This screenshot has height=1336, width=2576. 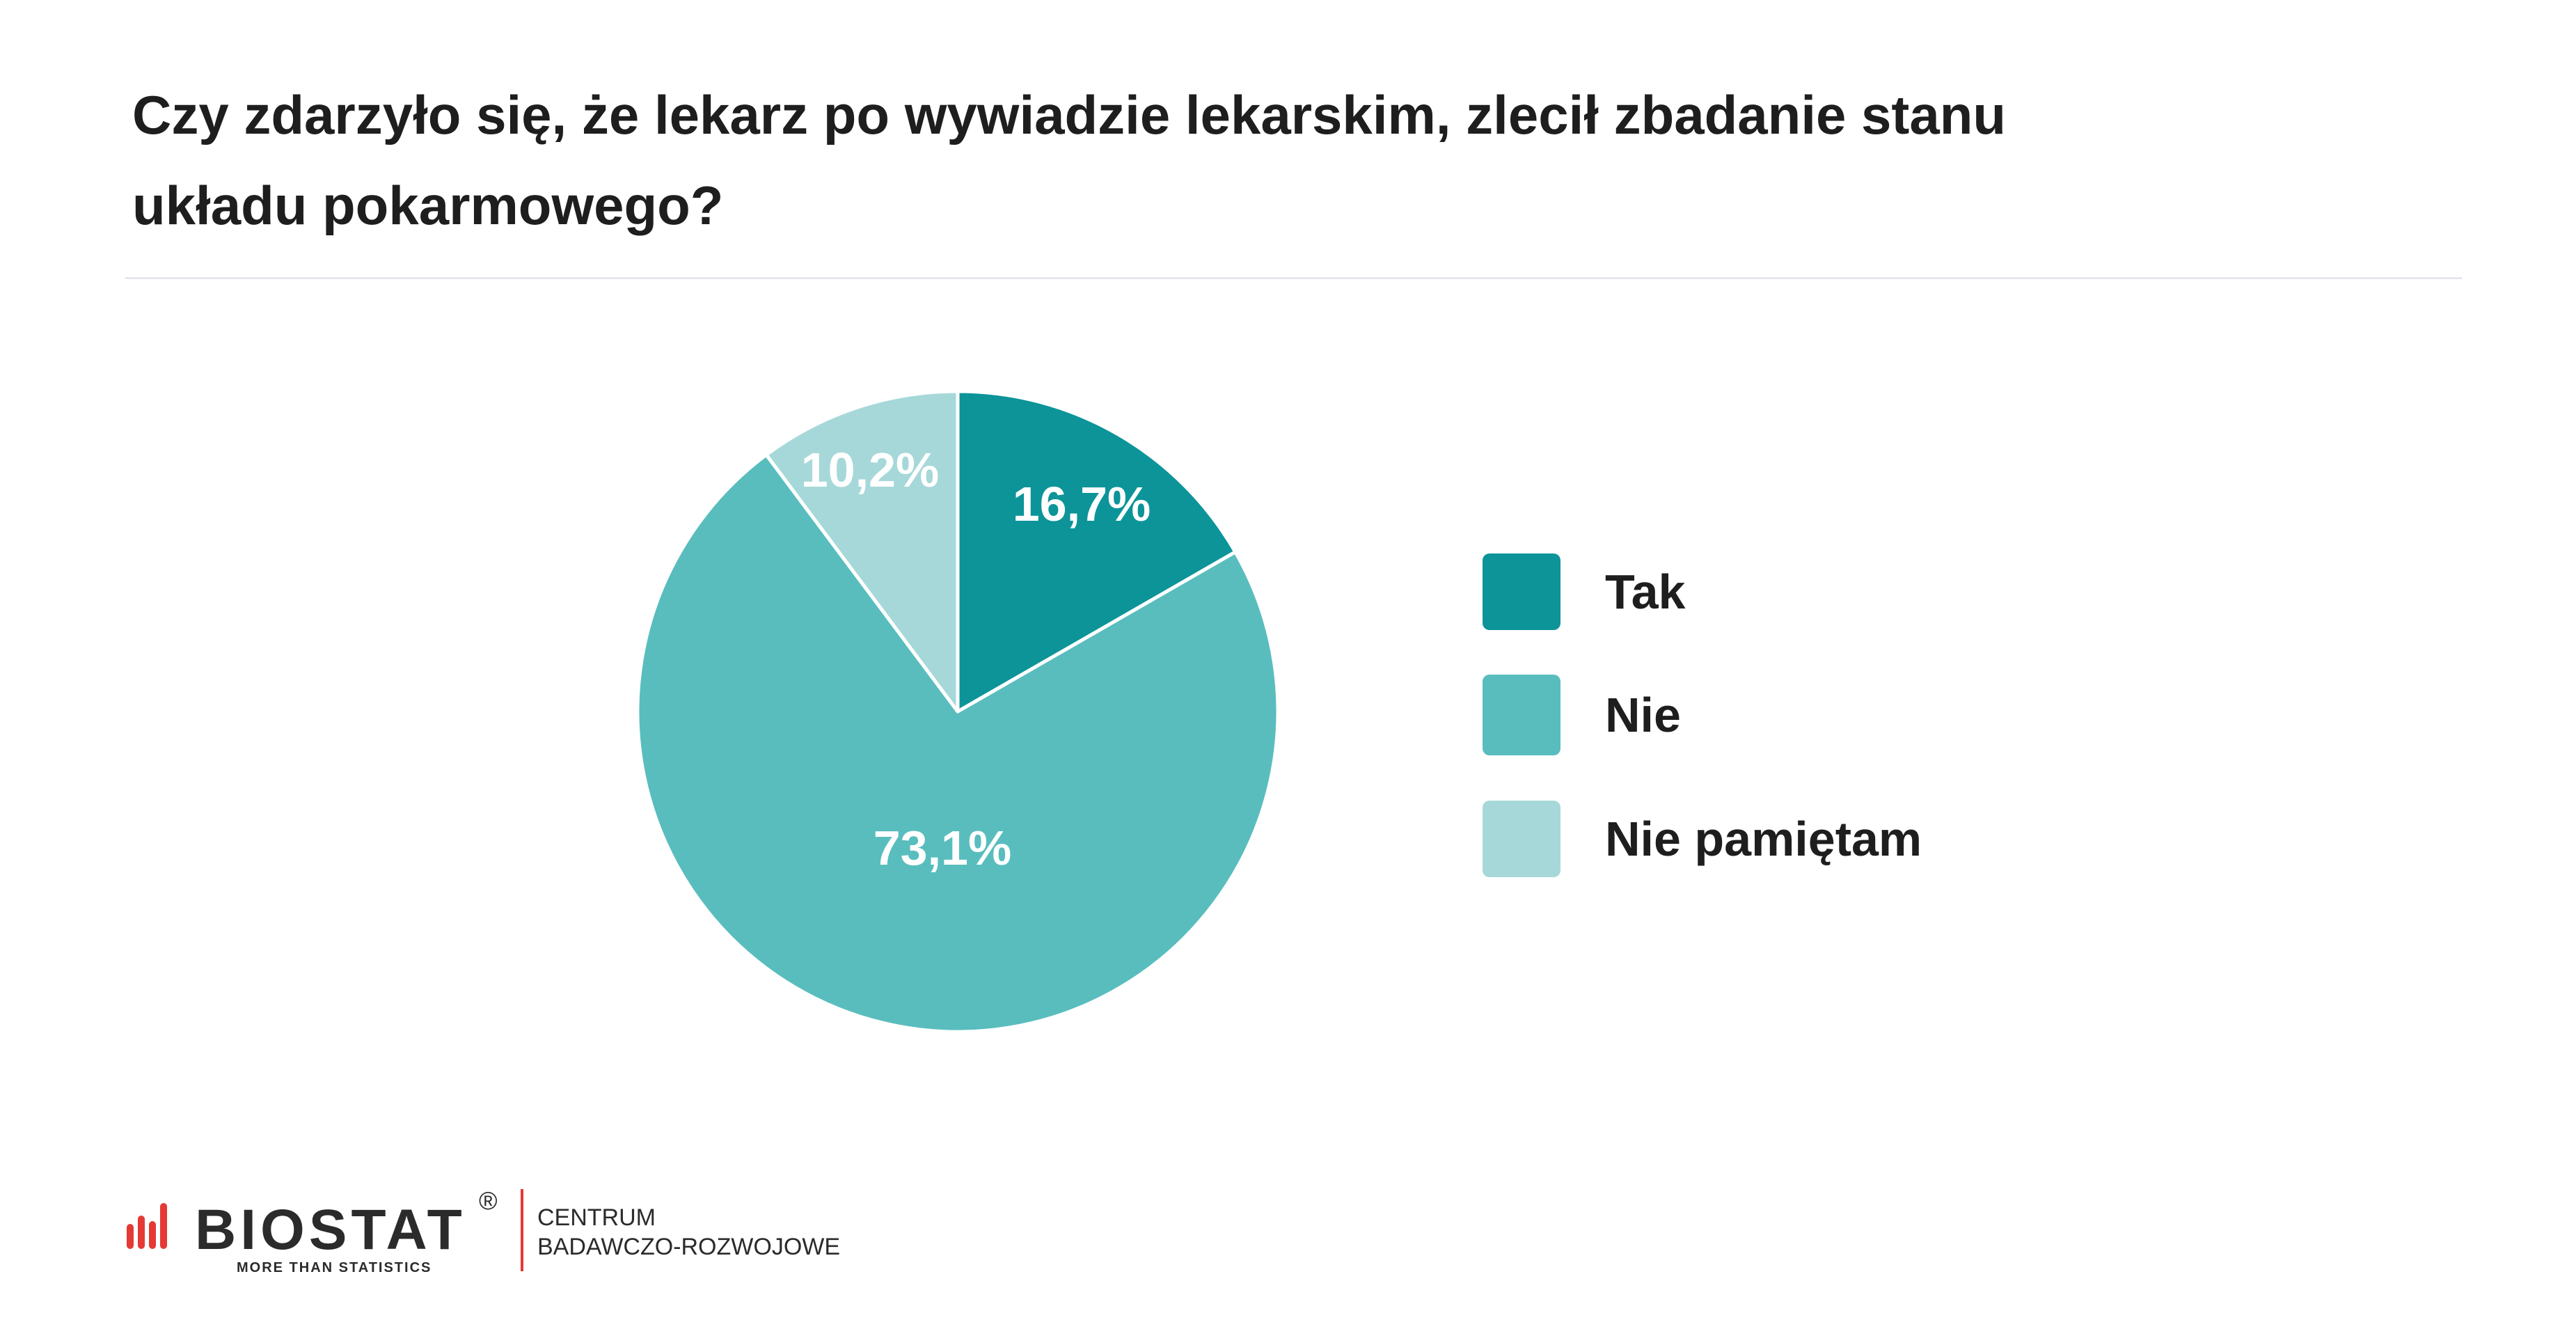 I want to click on logo-divider, so click(x=522, y=1230).